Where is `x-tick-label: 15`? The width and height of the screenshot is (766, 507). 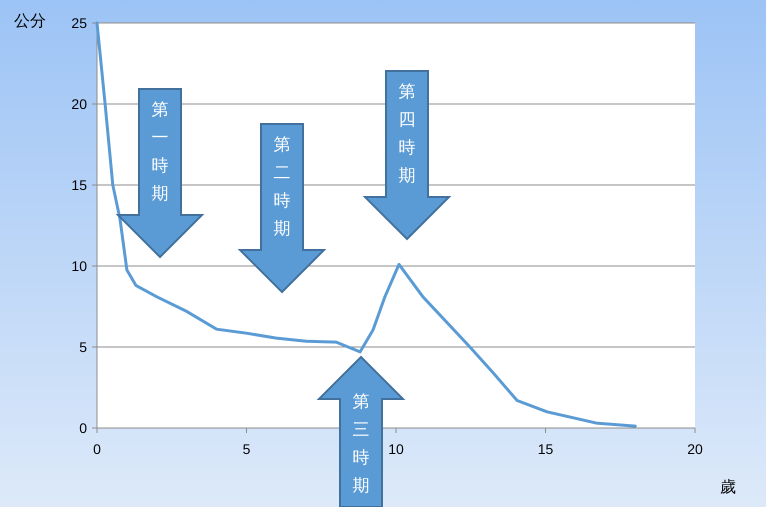 x-tick-label: 15 is located at coordinates (546, 449).